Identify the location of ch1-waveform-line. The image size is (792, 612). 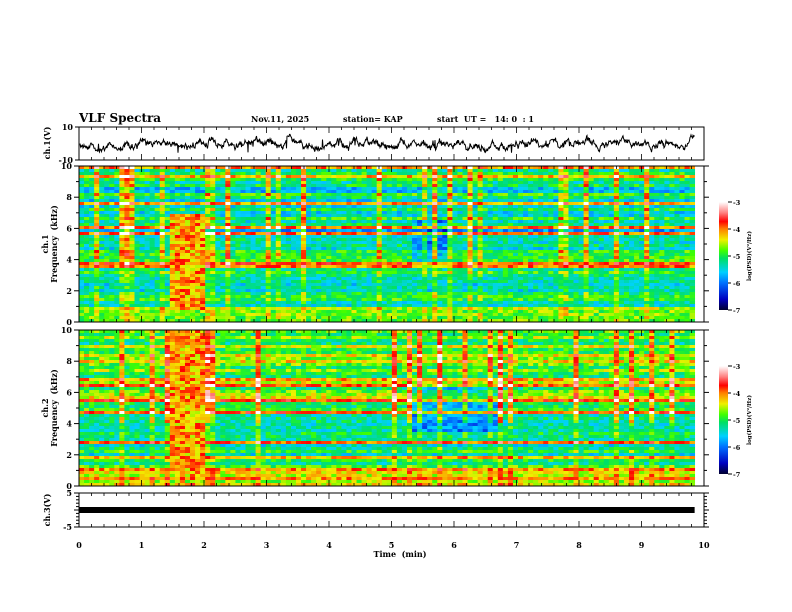
(387, 143).